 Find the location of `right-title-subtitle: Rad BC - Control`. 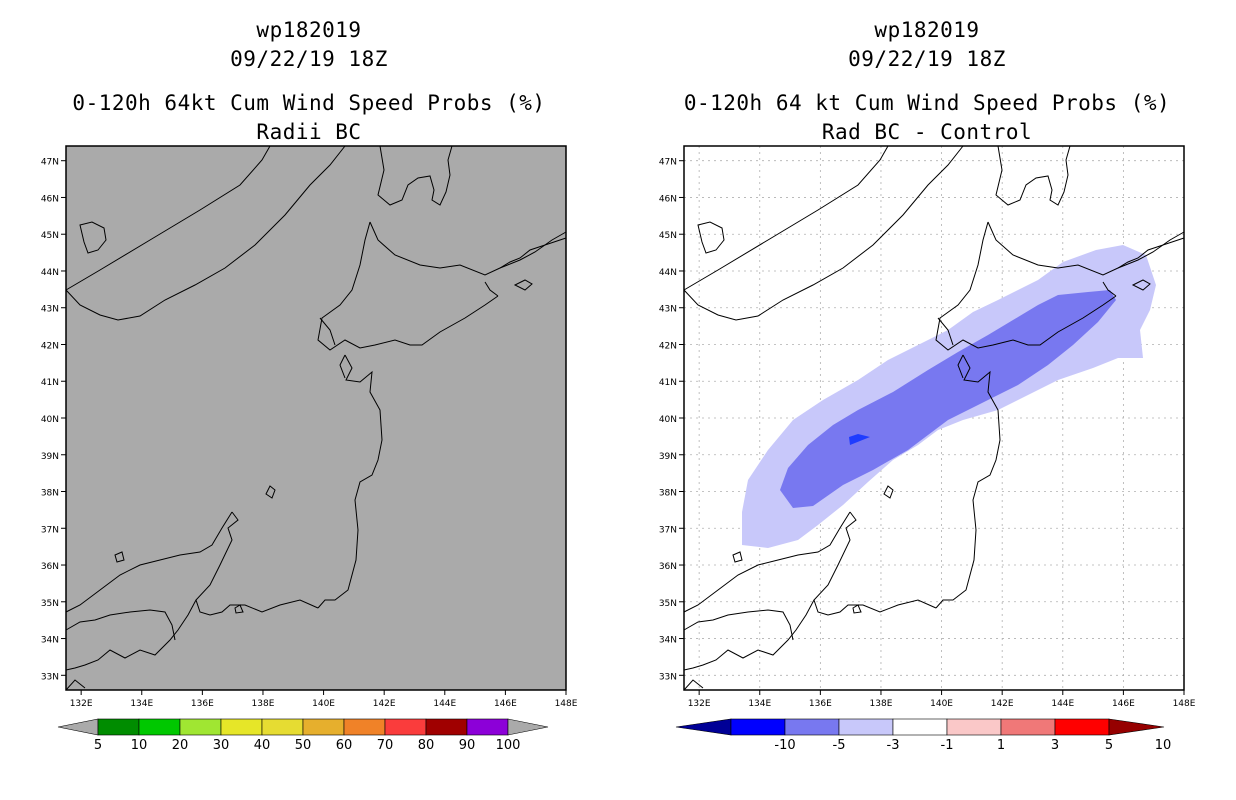

right-title-subtitle: Rad BC - Control is located at coordinates (927, 132).